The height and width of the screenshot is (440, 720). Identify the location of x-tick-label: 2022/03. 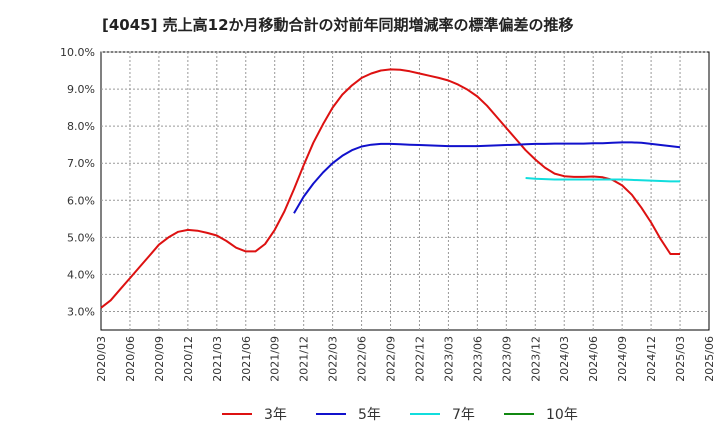
(333, 359).